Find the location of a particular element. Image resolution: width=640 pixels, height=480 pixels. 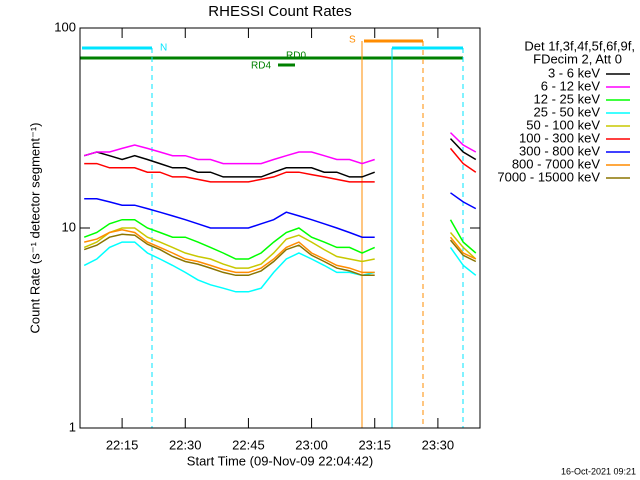

legend-label: 6 - 12 keV is located at coordinates (571, 85).